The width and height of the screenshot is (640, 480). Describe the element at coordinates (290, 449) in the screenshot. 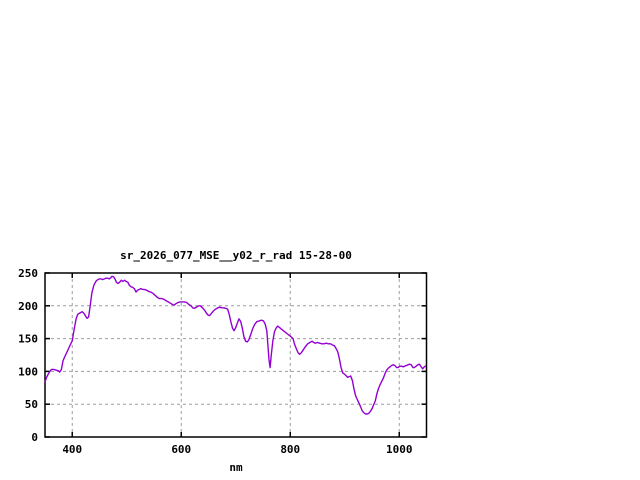

I see `x-tick-label: 800` at that location.